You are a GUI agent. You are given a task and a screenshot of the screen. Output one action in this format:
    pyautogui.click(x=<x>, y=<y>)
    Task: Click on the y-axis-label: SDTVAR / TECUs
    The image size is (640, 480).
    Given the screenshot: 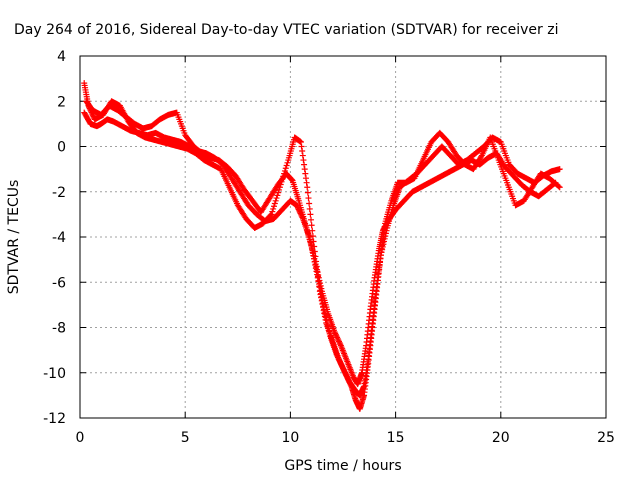 What is the action you would take?
    pyautogui.click(x=14, y=237)
    